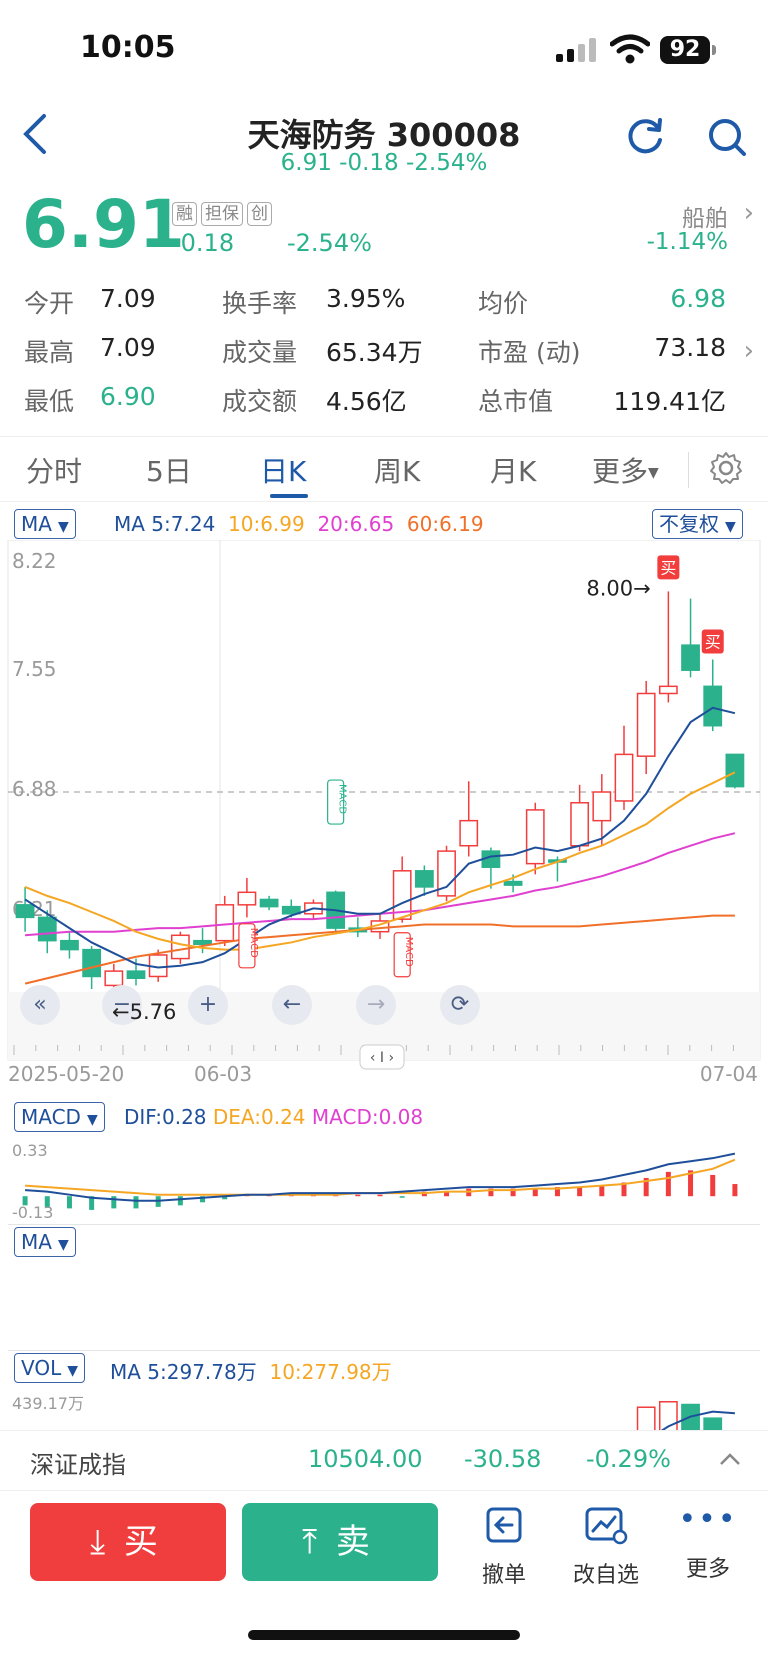 This screenshot has height=1663, width=768. I want to click on stat-value: 7.09, so click(128, 347).